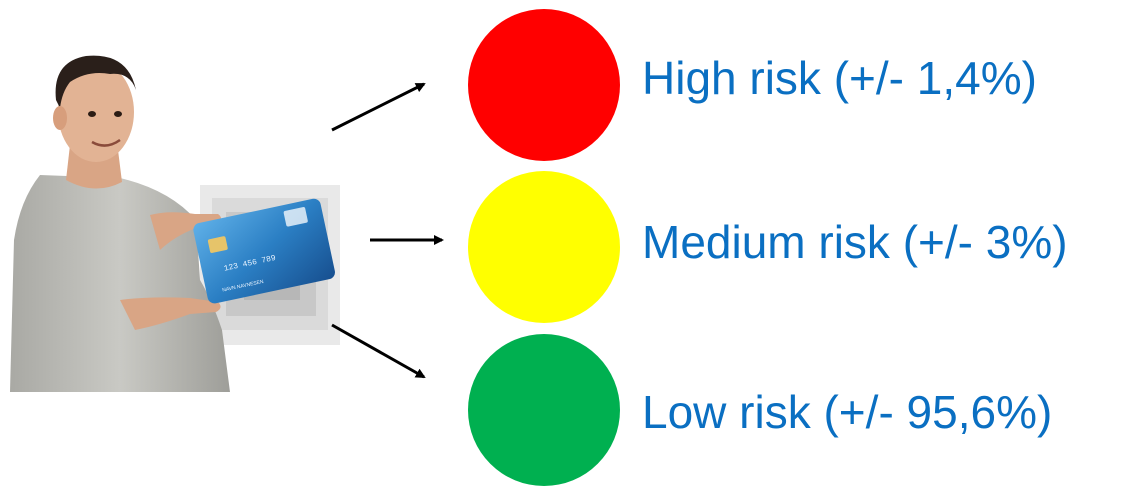  Describe the element at coordinates (92, 114) in the screenshot. I see `eye-left` at that location.